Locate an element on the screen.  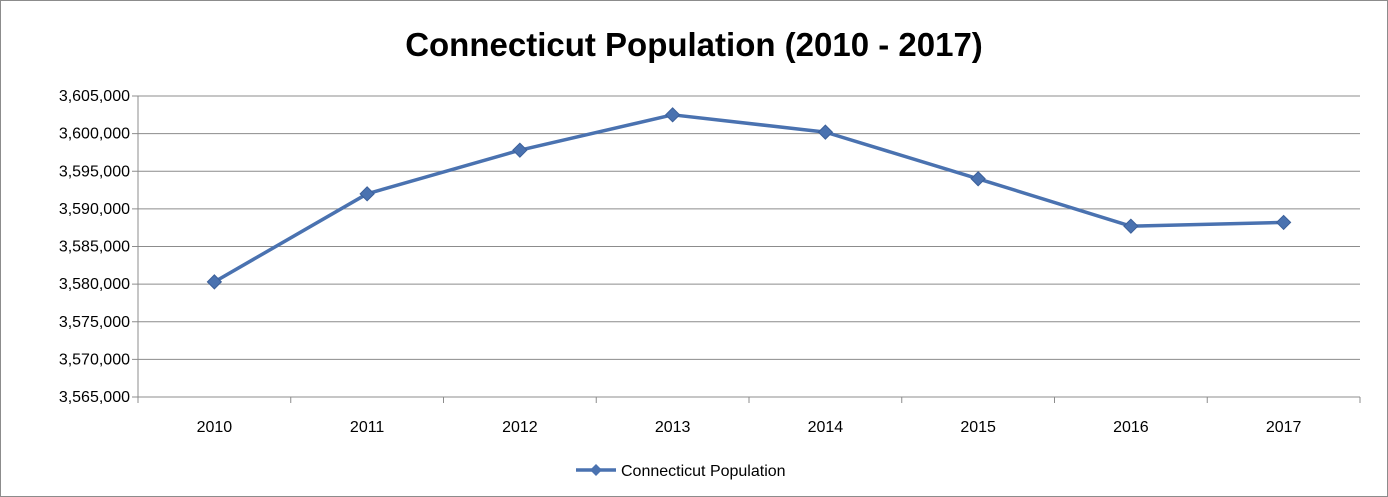
x-tick-label: 2012 is located at coordinates (520, 427).